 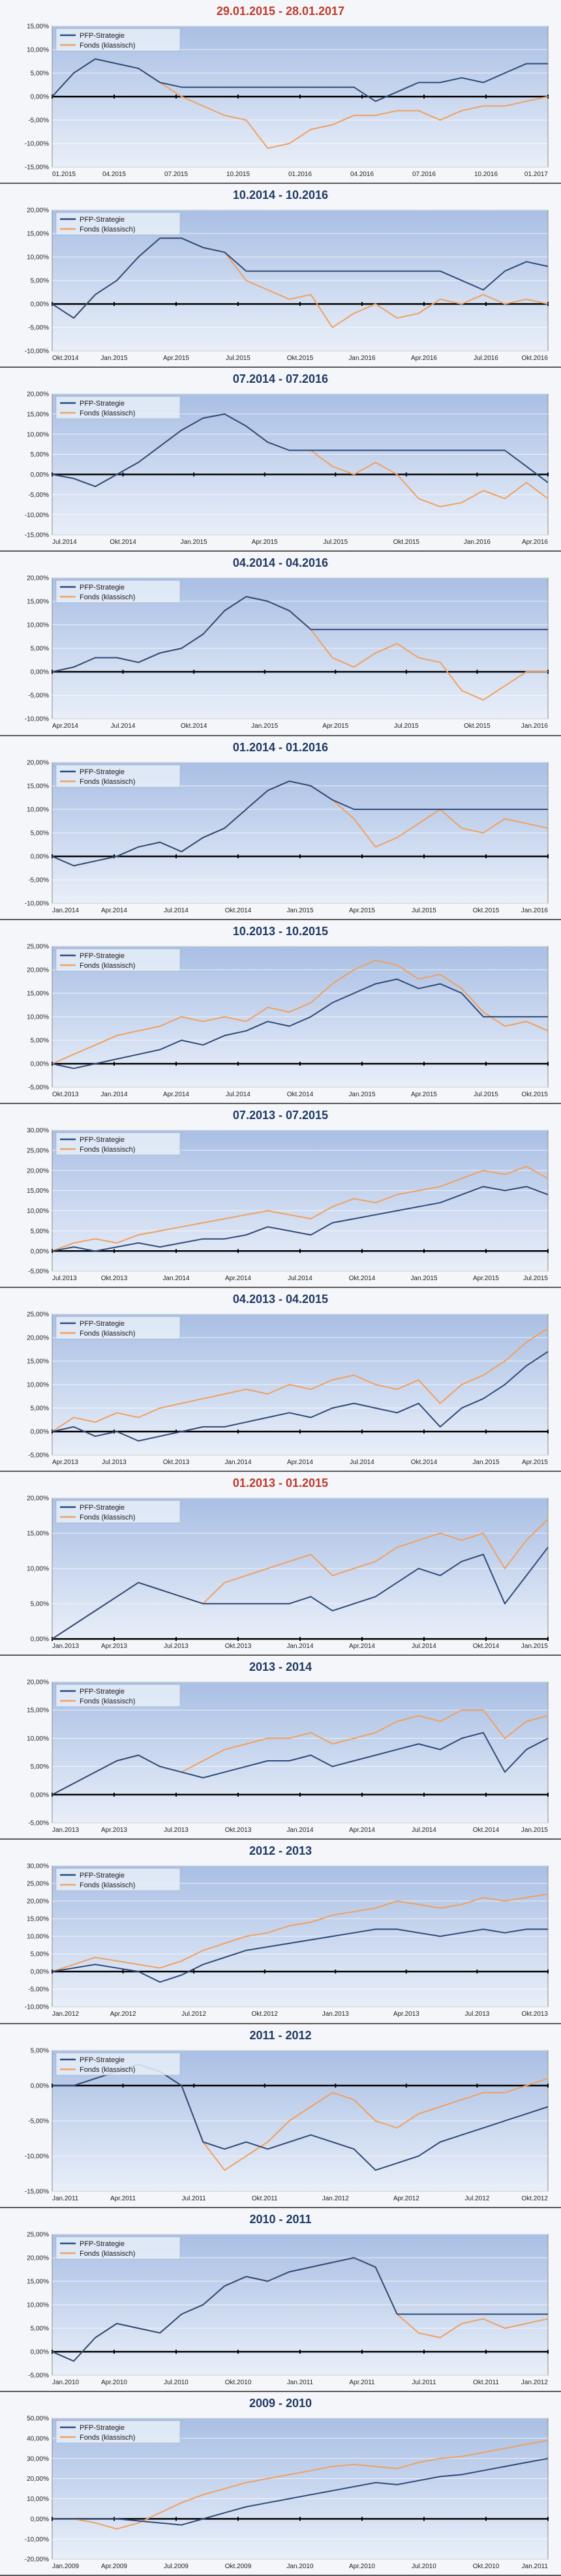 I want to click on x-tick-label: Okt.2012, so click(x=264, y=2014).